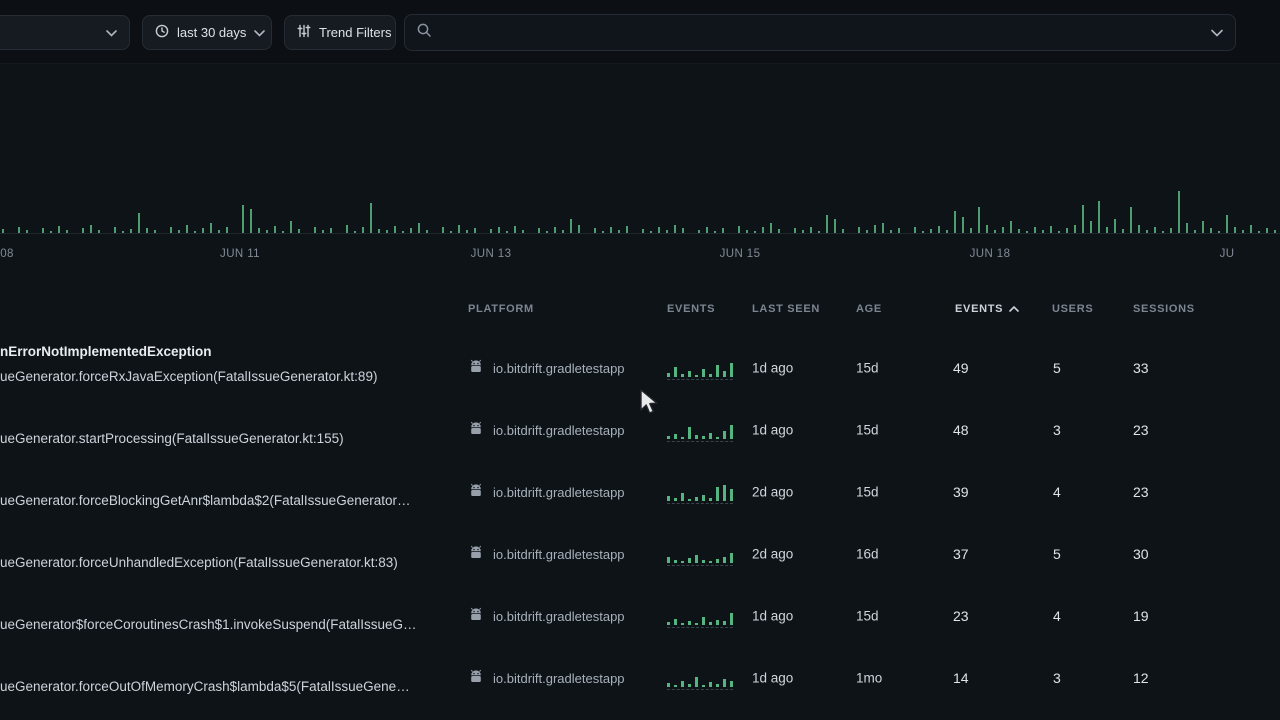 The image size is (1280, 720). I want to click on header-sessions: SESSIONS, so click(1164, 309).